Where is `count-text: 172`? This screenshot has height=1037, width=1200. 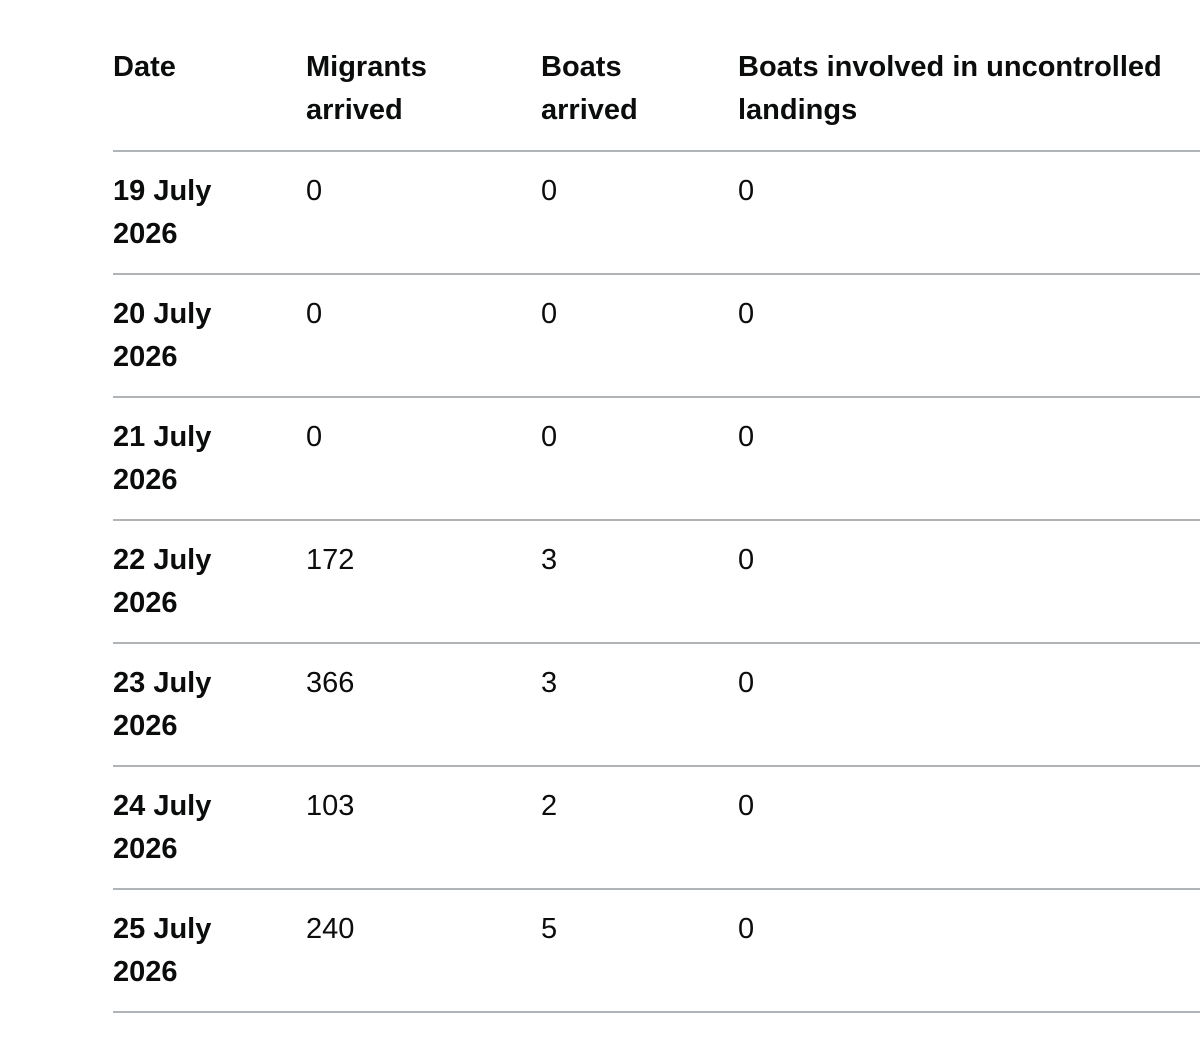 count-text: 172 is located at coordinates (330, 560).